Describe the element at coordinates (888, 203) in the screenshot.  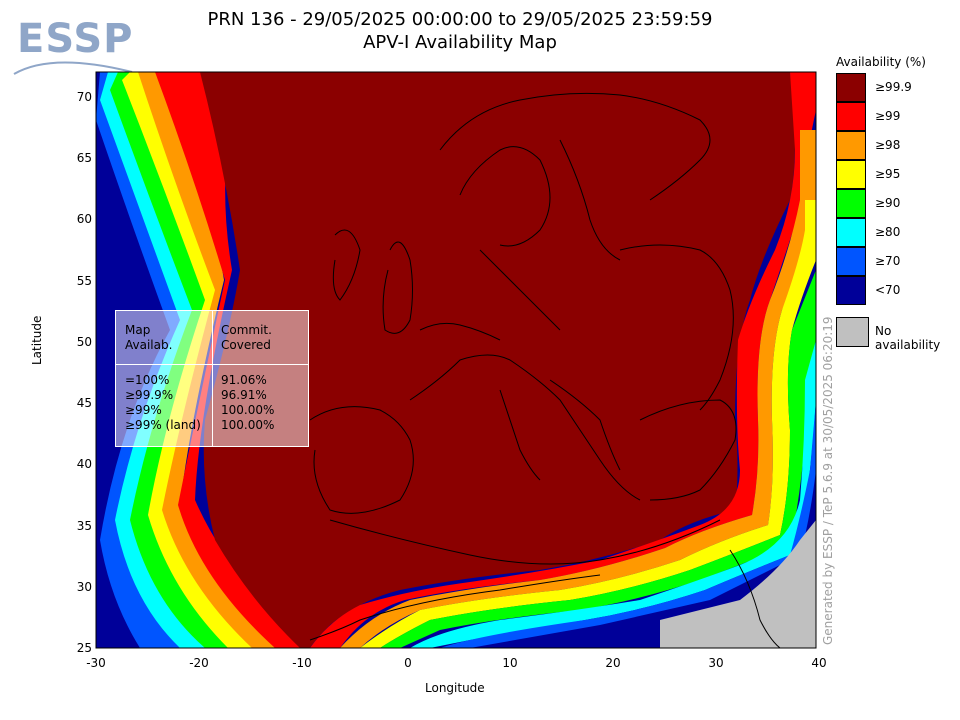
I see `legend-label: ≥90` at that location.